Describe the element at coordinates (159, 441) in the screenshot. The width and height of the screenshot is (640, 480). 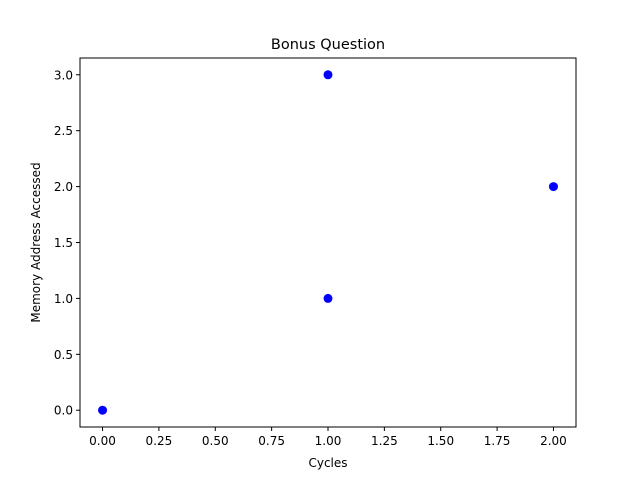
I see `x-tick-label: 0.25` at that location.